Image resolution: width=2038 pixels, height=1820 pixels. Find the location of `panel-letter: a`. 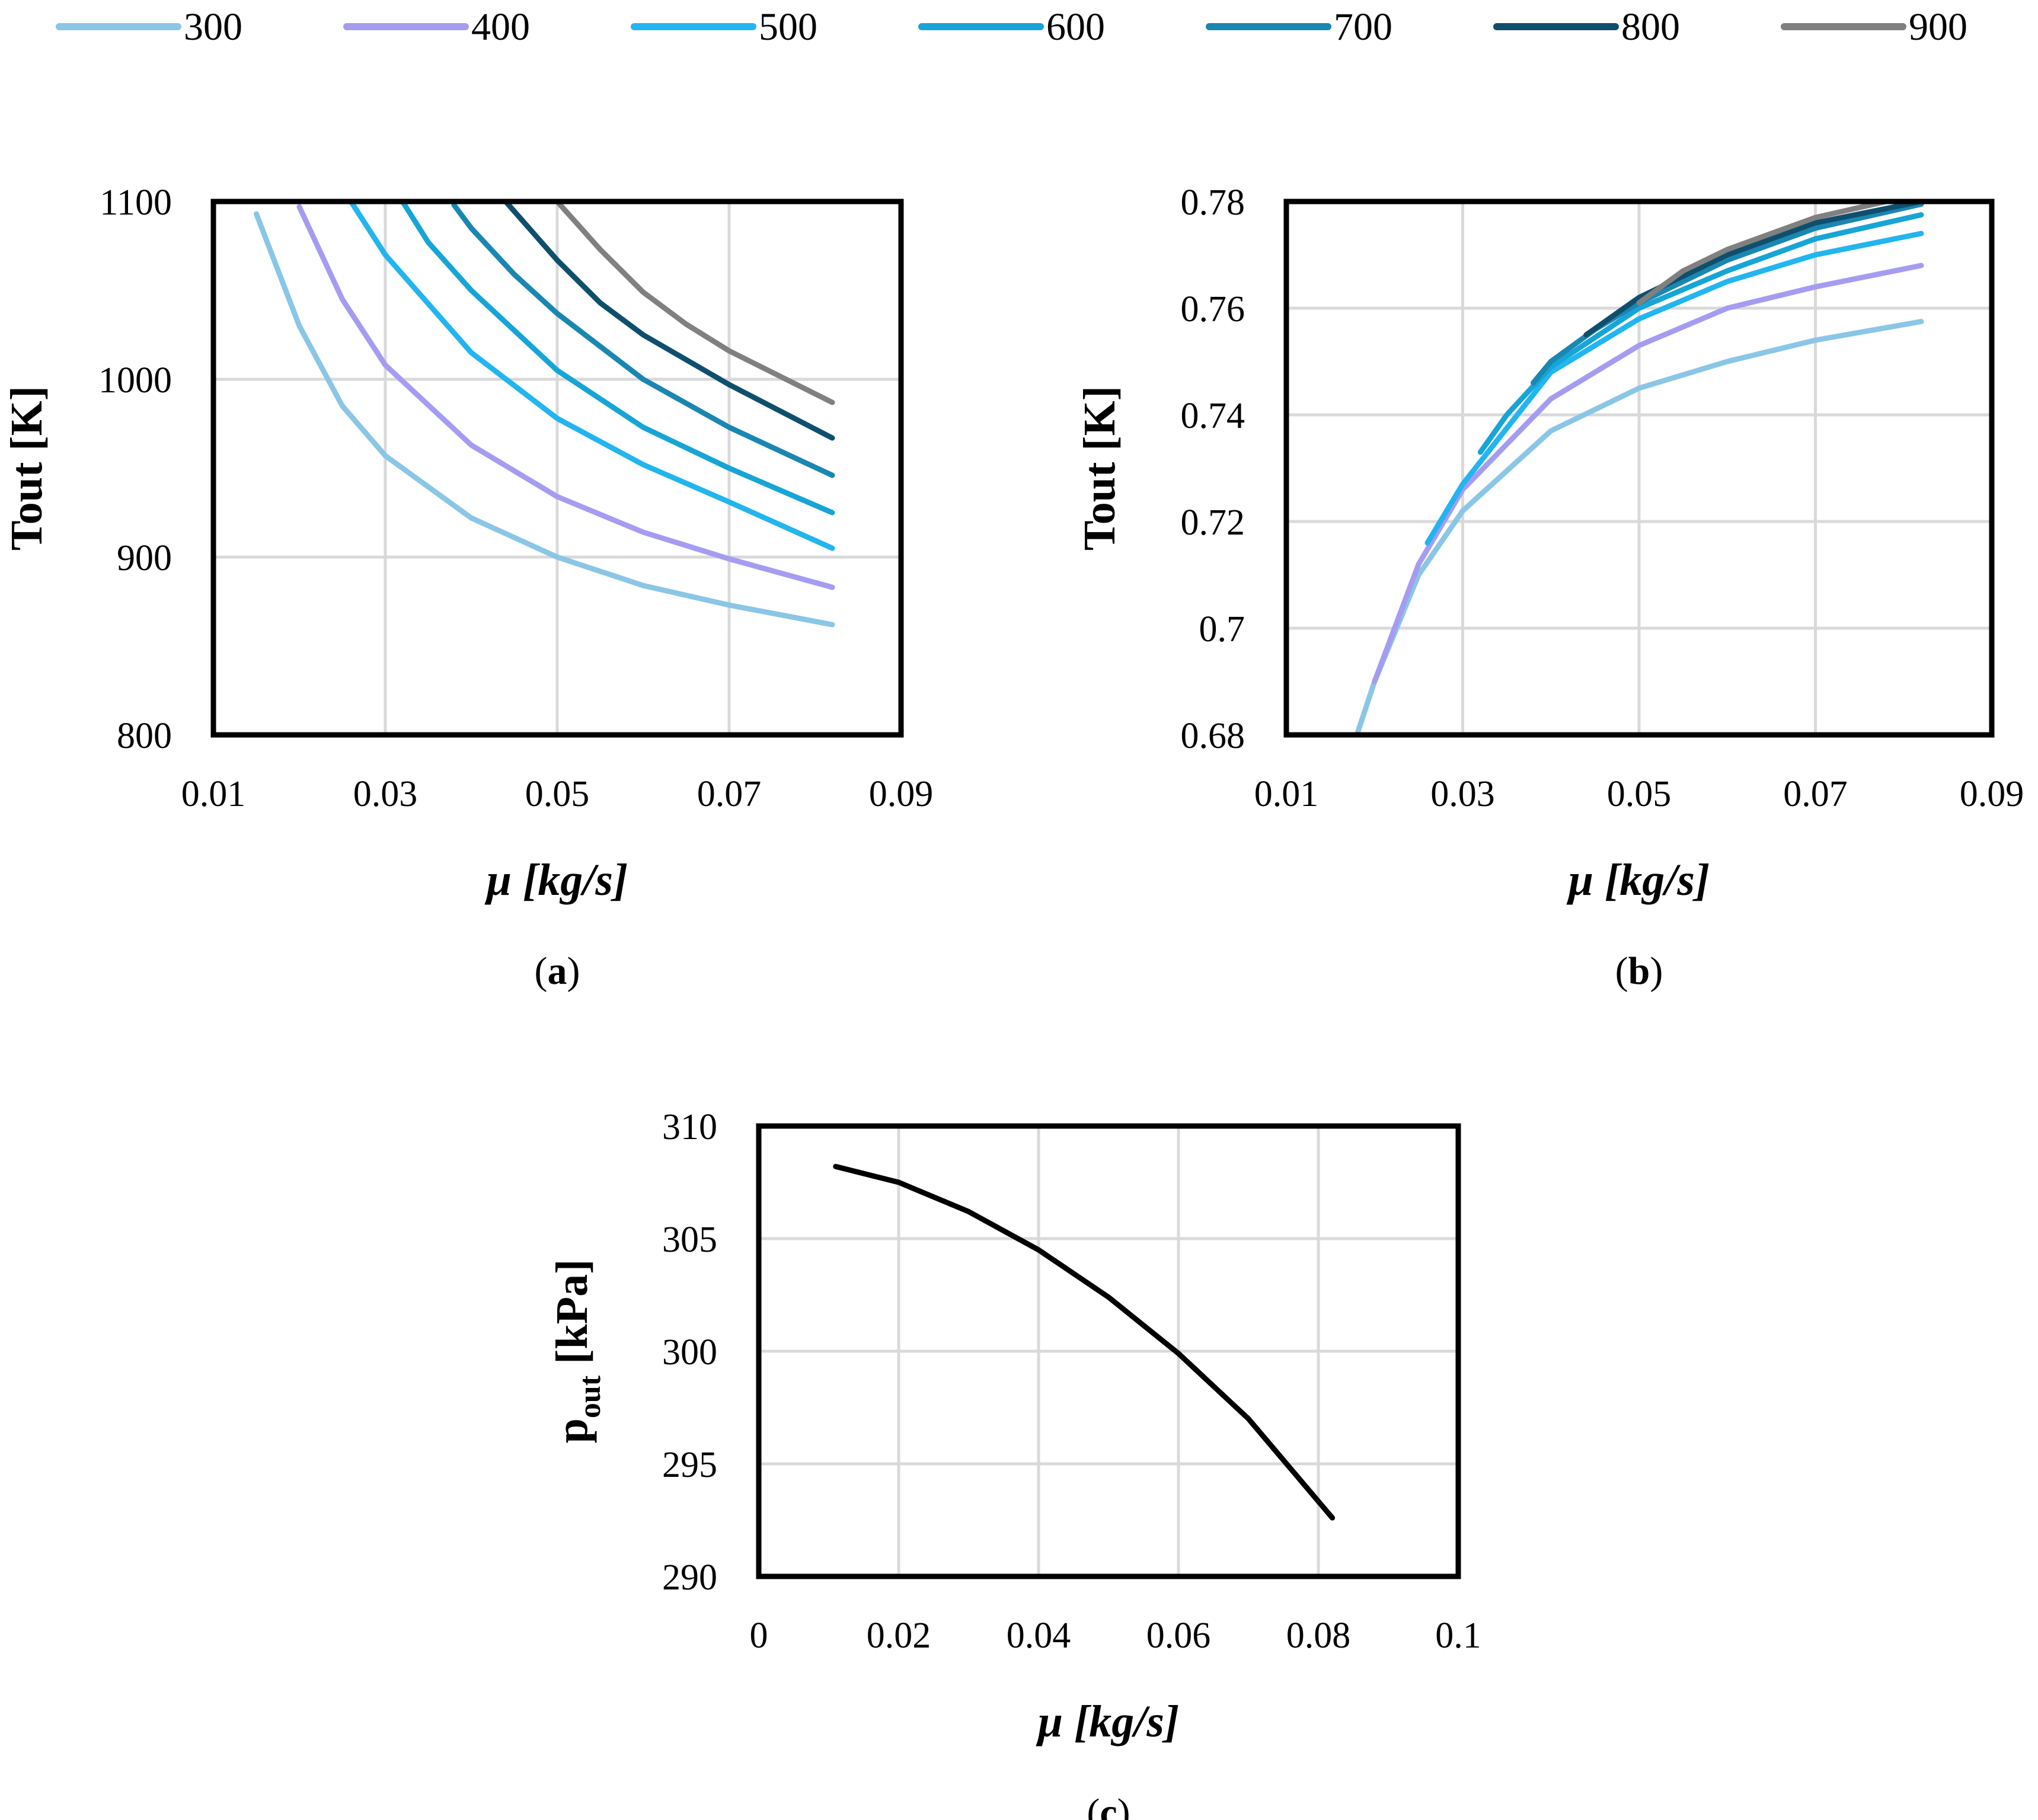

panel-letter: a is located at coordinates (557, 971).